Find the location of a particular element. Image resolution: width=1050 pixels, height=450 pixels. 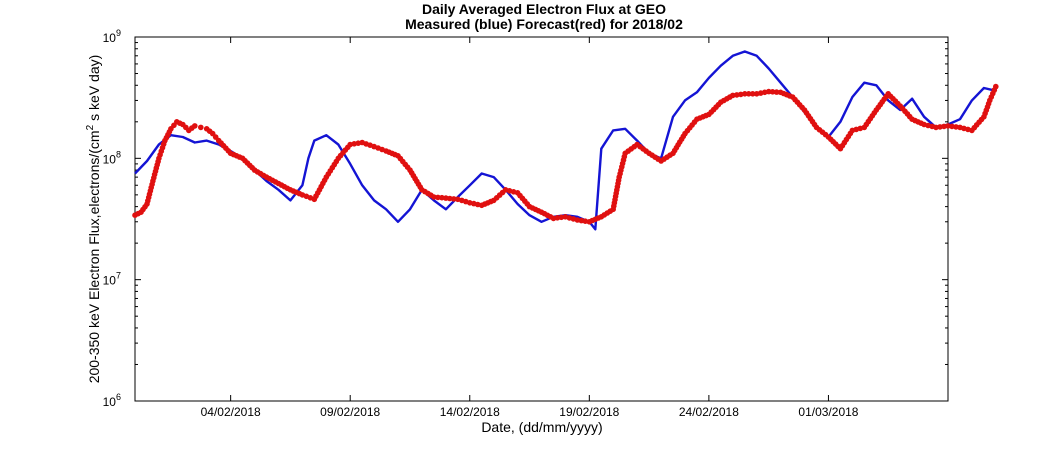

y-tick-label: 10⁸ is located at coordinates (112, 157).